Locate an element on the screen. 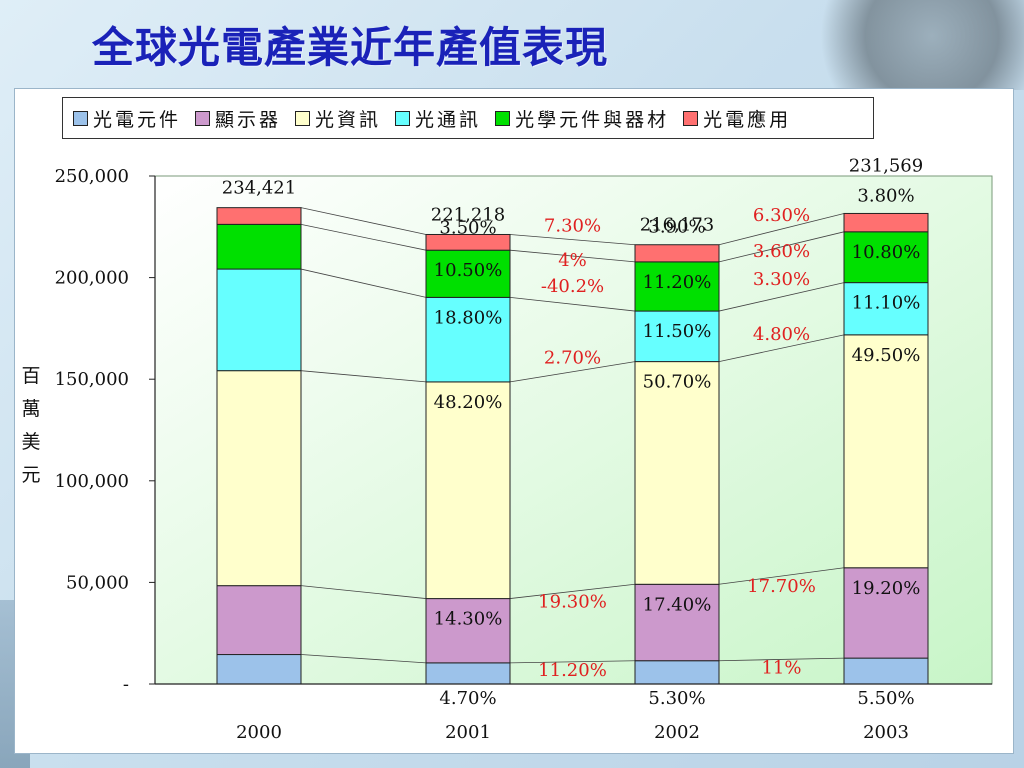 This screenshot has height=768, width=1024. segment-label: 3.90% is located at coordinates (676, 227).